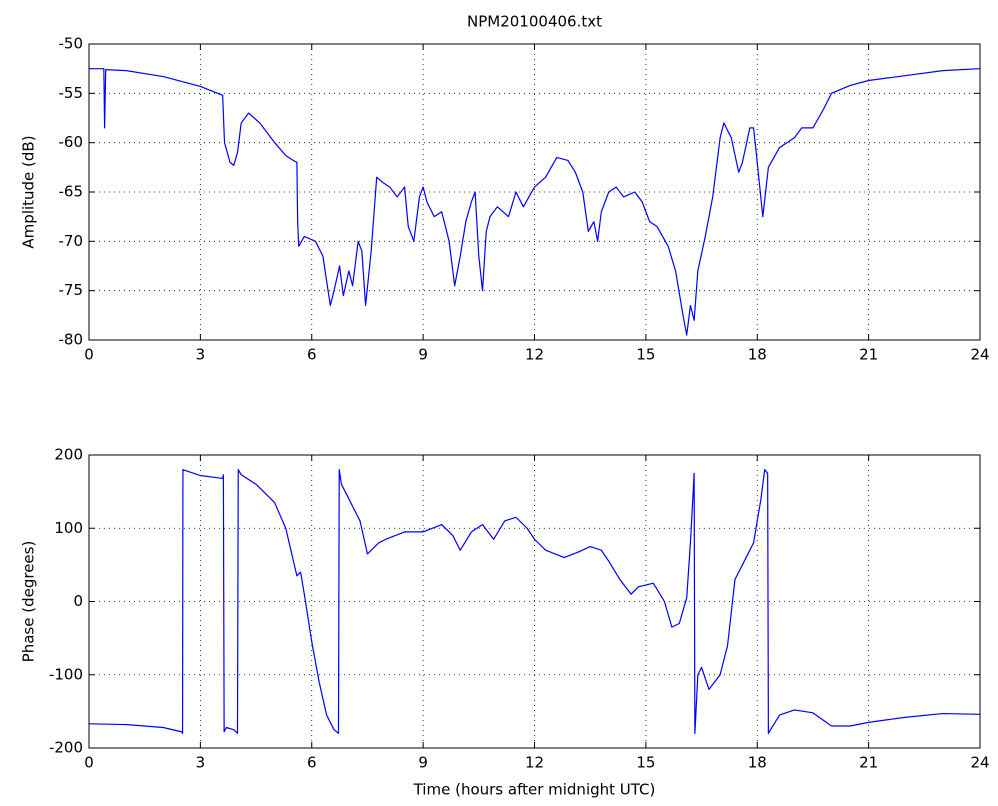 This screenshot has height=806, width=998. Describe the element at coordinates (29, 191) in the screenshot. I see `y-axis-label: Amplitude (dB)` at that location.